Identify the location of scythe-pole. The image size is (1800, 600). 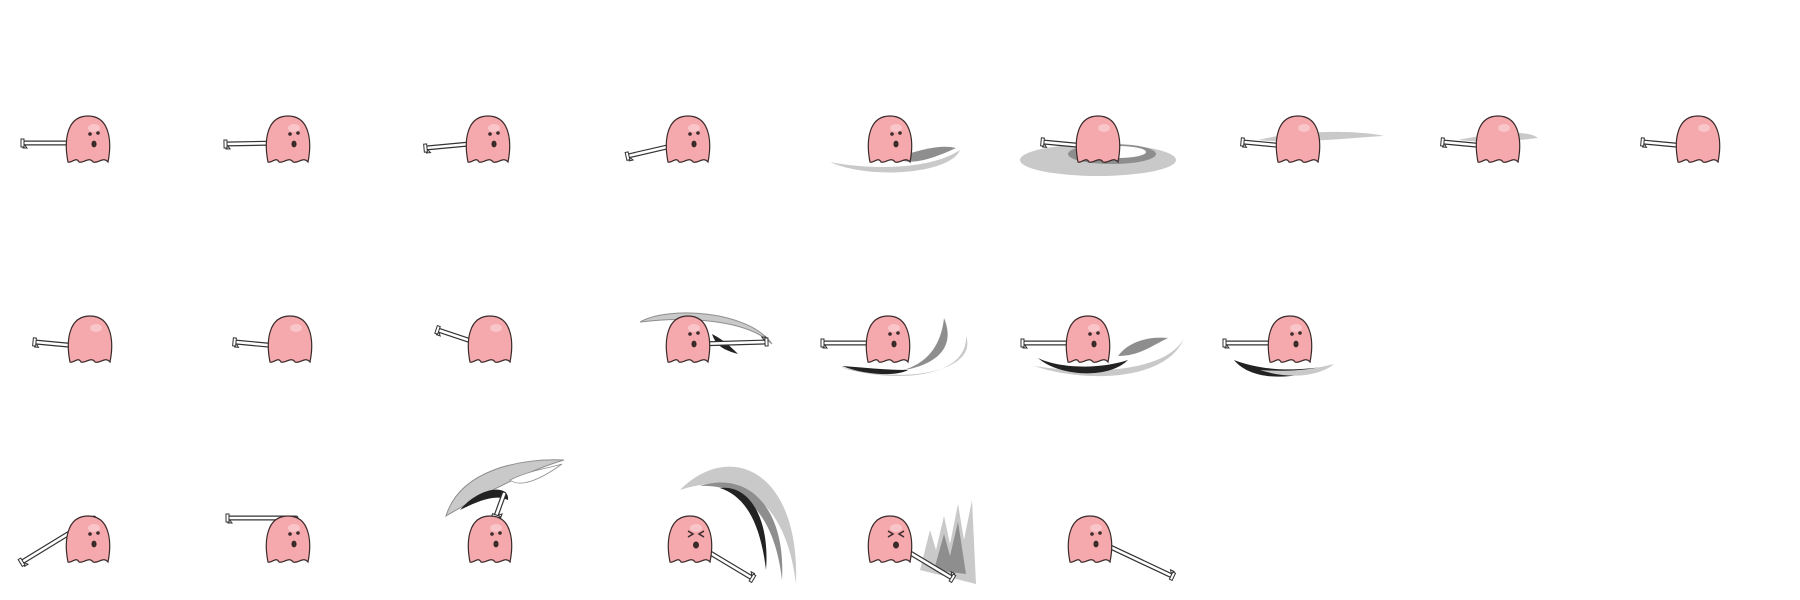
(1139, 561).